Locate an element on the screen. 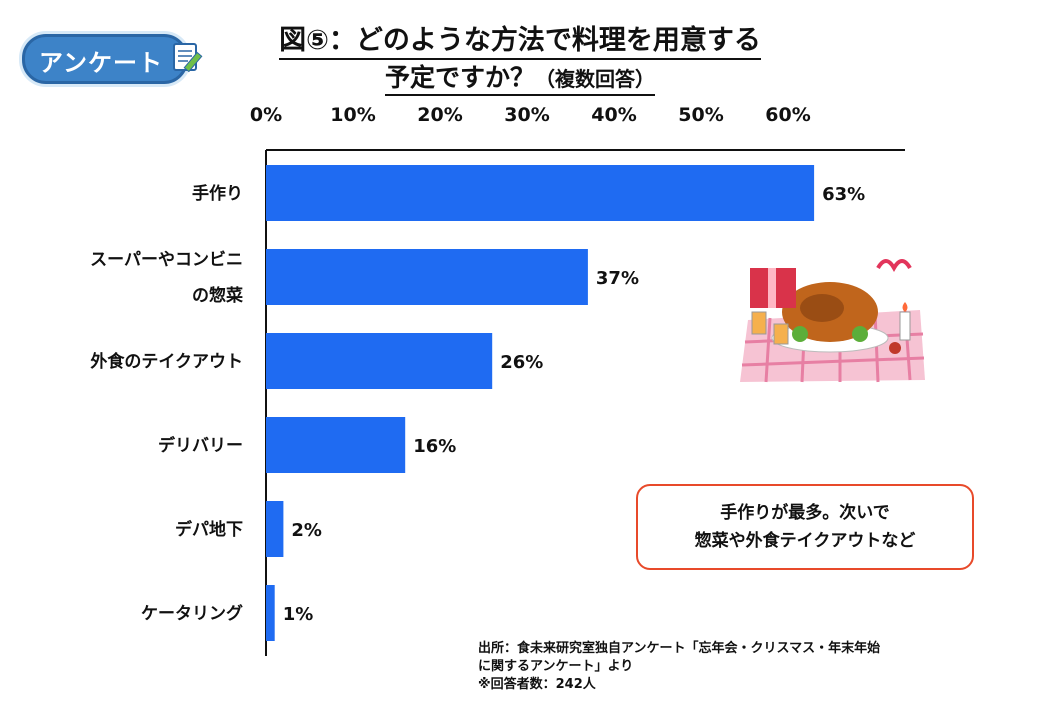 The width and height of the screenshot is (1040, 720). chart-title-underline-2: 予定ですか？（複数回答） is located at coordinates (519, 79).